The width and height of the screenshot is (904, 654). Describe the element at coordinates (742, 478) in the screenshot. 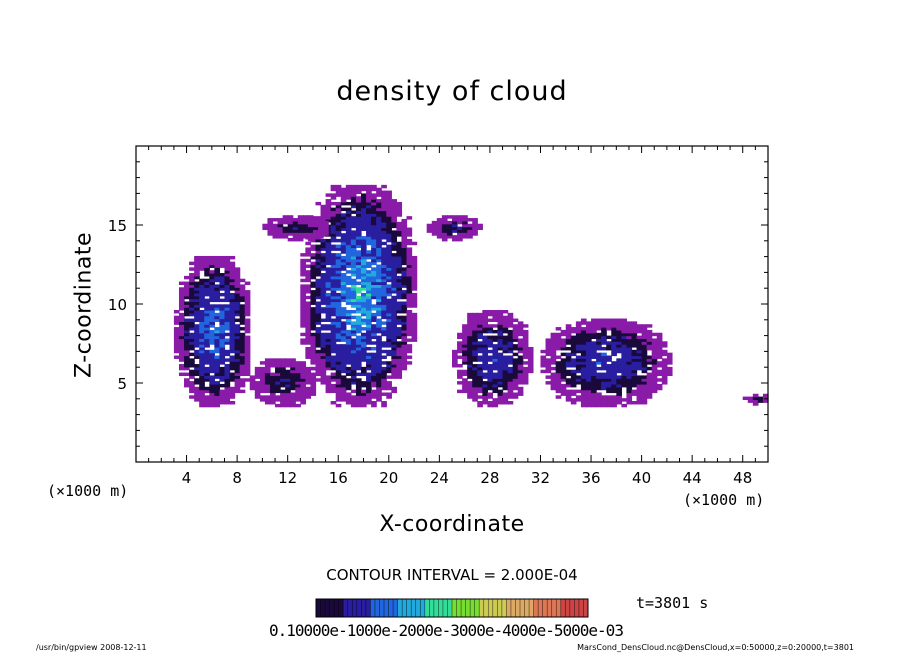

I see `x-tick-label: 48` at that location.